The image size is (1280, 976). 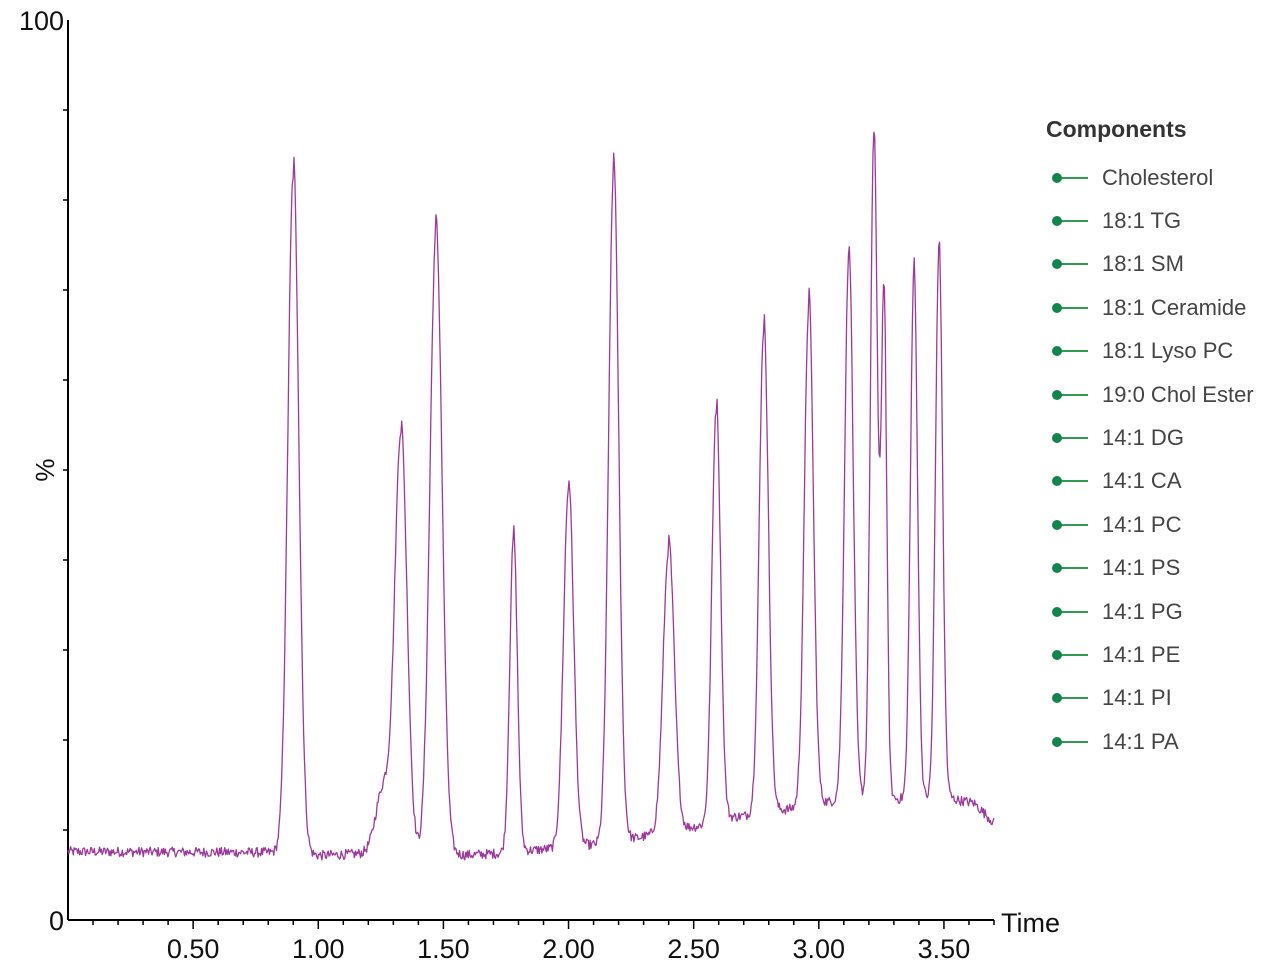 I want to click on legend-label: 14:1 PC, so click(x=1142, y=524).